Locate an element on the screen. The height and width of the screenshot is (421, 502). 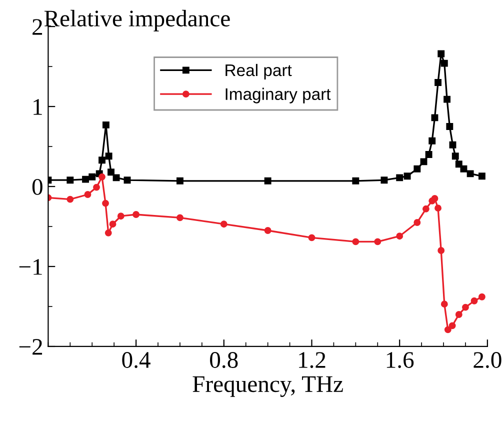
x-tick-label: 1.2 is located at coordinates (312, 360).